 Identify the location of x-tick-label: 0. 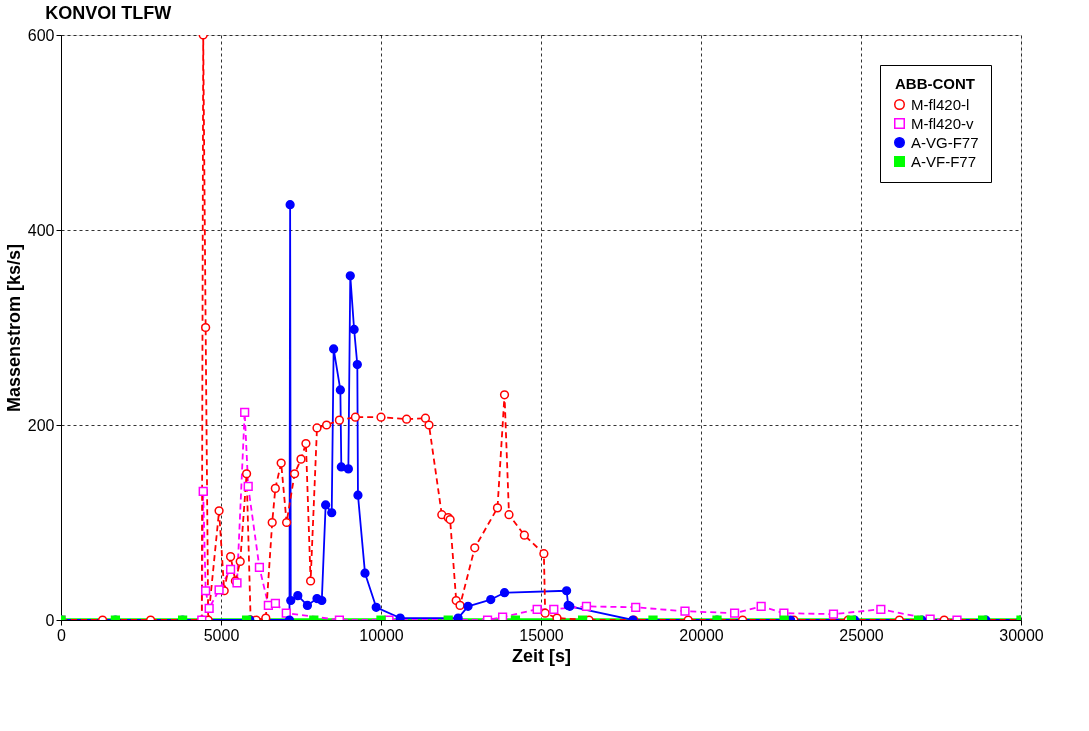
(62, 635).